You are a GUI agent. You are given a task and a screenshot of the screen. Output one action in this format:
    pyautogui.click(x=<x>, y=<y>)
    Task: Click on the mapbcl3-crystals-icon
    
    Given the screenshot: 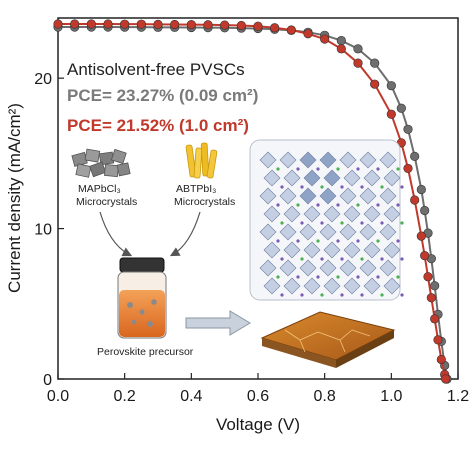 What is the action you would take?
    pyautogui.click(x=101, y=163)
    